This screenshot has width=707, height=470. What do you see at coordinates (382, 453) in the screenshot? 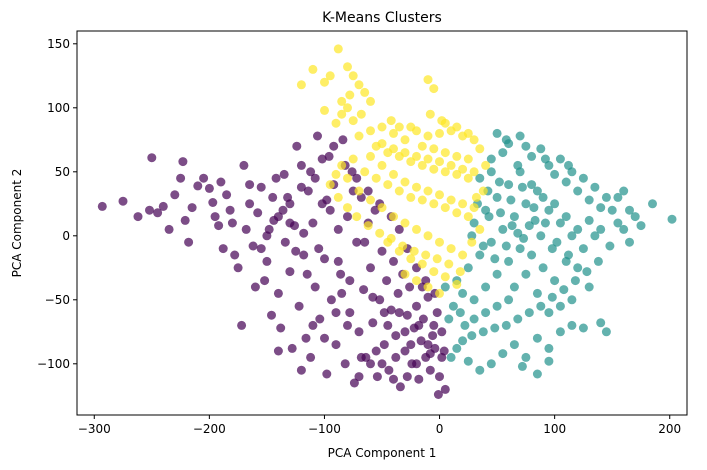
I see `x-axis-label: PCA Component 1` at bounding box center [382, 453].